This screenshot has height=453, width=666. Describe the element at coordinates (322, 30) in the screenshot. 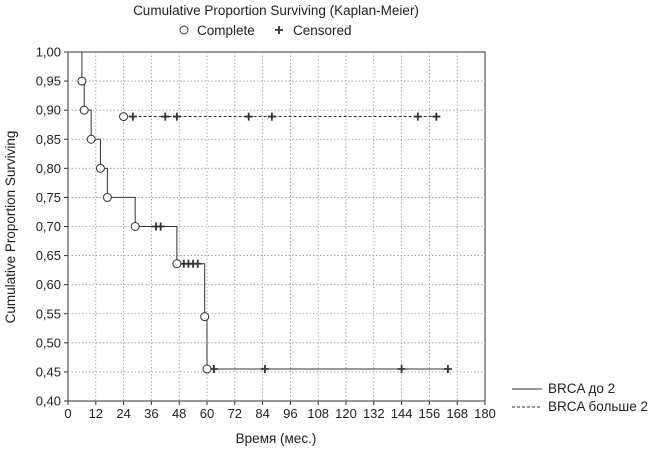

I see `censored-legend-label: Censored` at that location.